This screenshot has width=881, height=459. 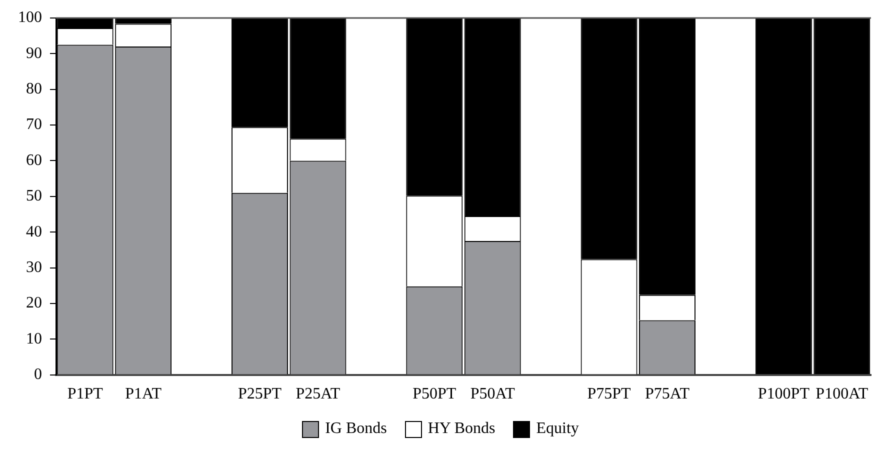 What do you see at coordinates (609, 394) in the screenshot?
I see `x-tick-label: P75PT` at bounding box center [609, 394].